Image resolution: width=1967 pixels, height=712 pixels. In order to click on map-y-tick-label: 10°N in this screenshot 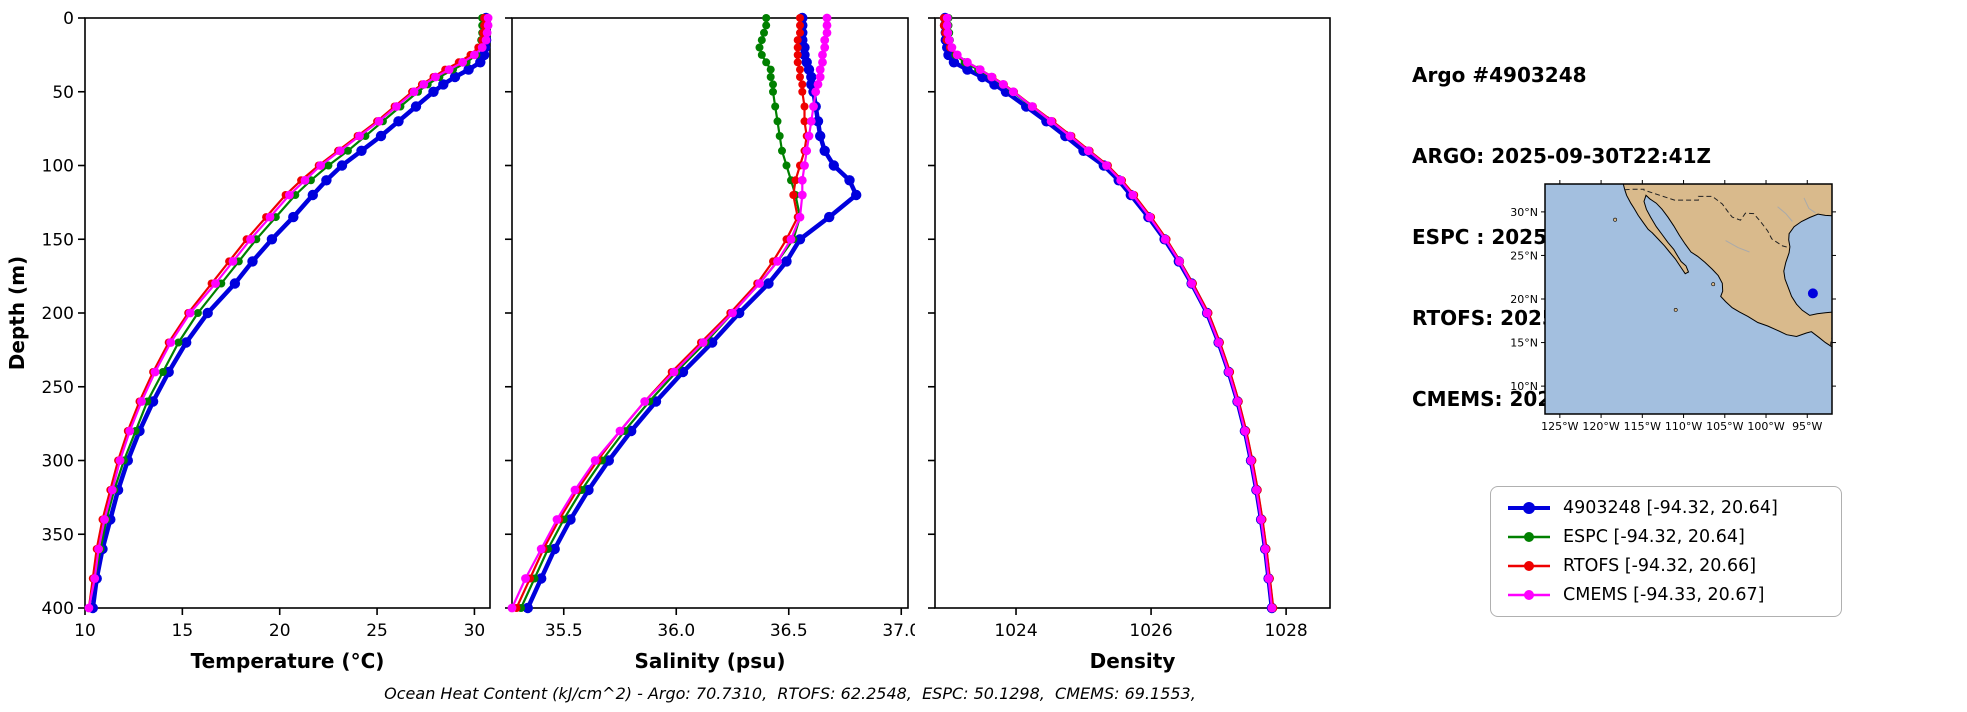, I will do `click(1524, 386)`.